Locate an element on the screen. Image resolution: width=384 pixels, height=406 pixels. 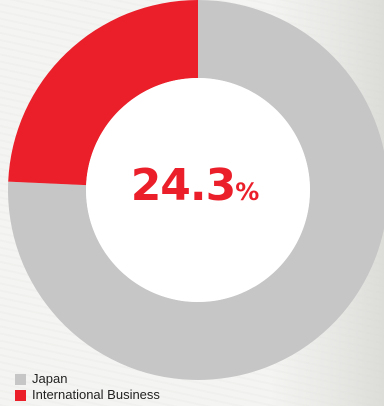
legend-item-japan: Japan is located at coordinates (87, 379).